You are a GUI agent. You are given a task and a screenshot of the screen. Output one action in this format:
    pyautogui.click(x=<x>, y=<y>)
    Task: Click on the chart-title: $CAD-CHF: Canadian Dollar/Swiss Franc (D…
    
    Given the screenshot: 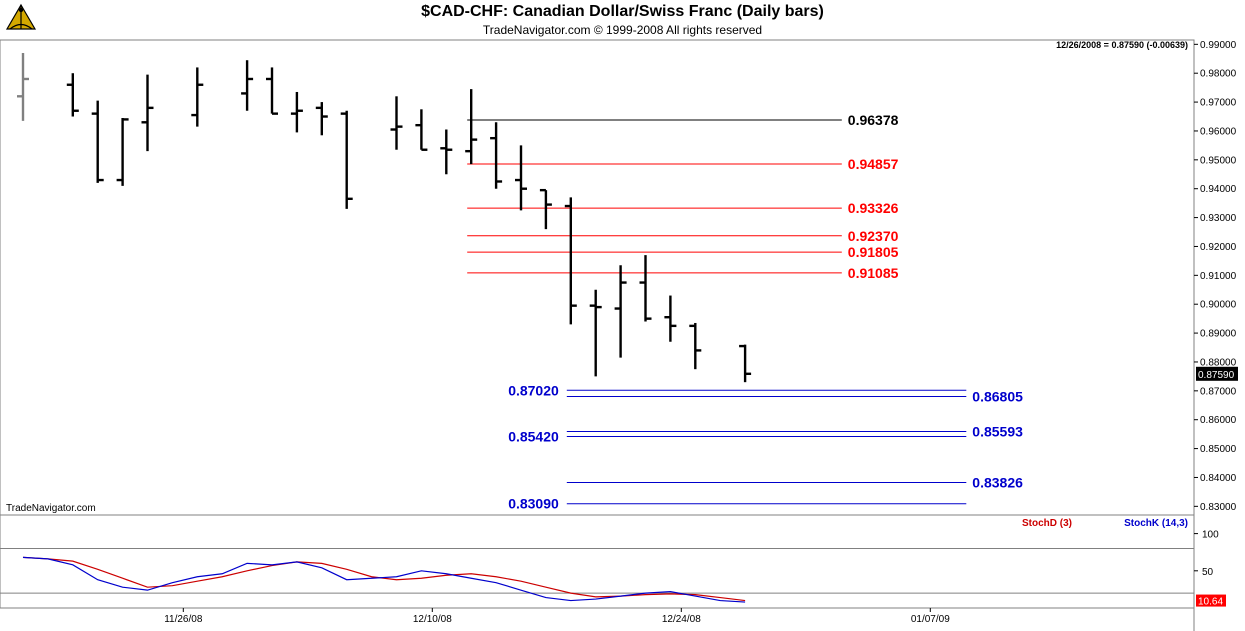 What is the action you would take?
    pyautogui.click(x=622, y=11)
    